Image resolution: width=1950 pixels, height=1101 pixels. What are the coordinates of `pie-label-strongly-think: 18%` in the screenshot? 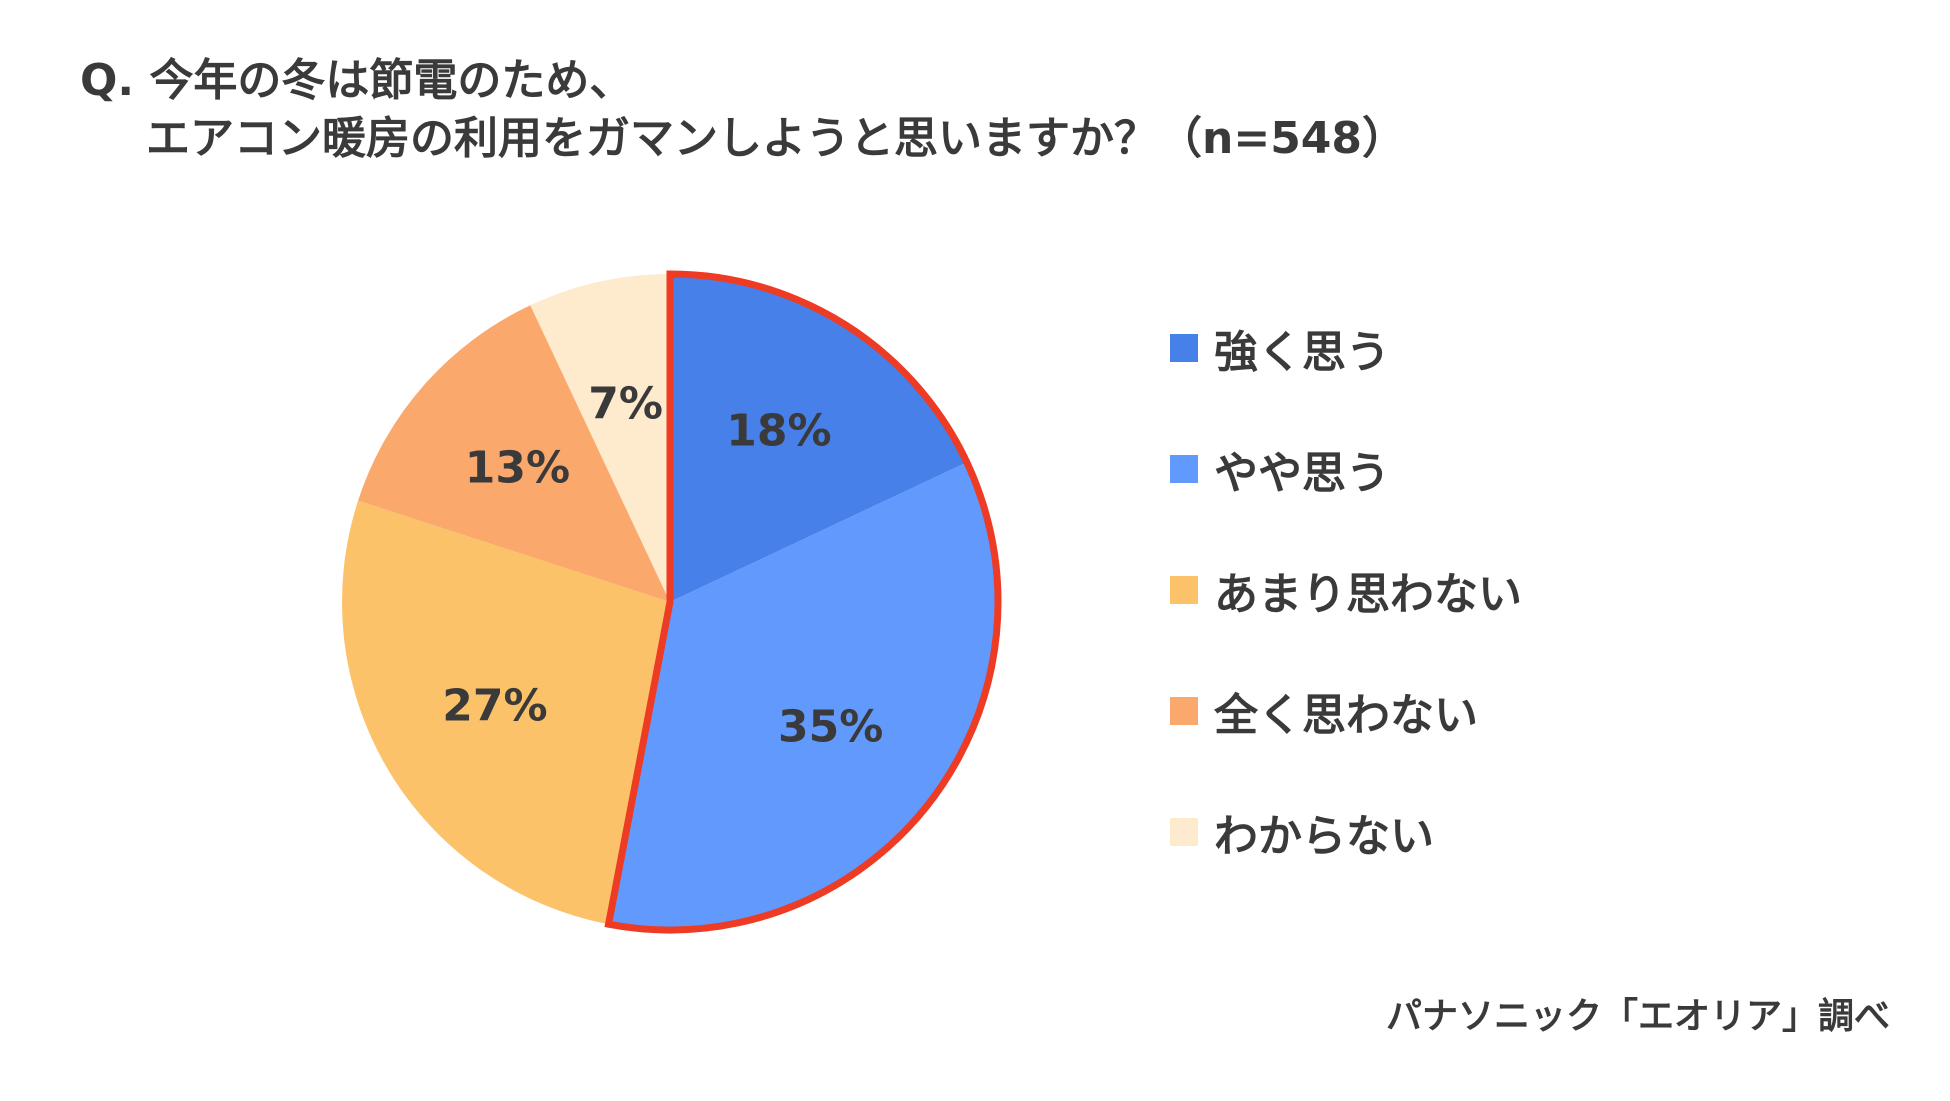 It's located at (778, 430).